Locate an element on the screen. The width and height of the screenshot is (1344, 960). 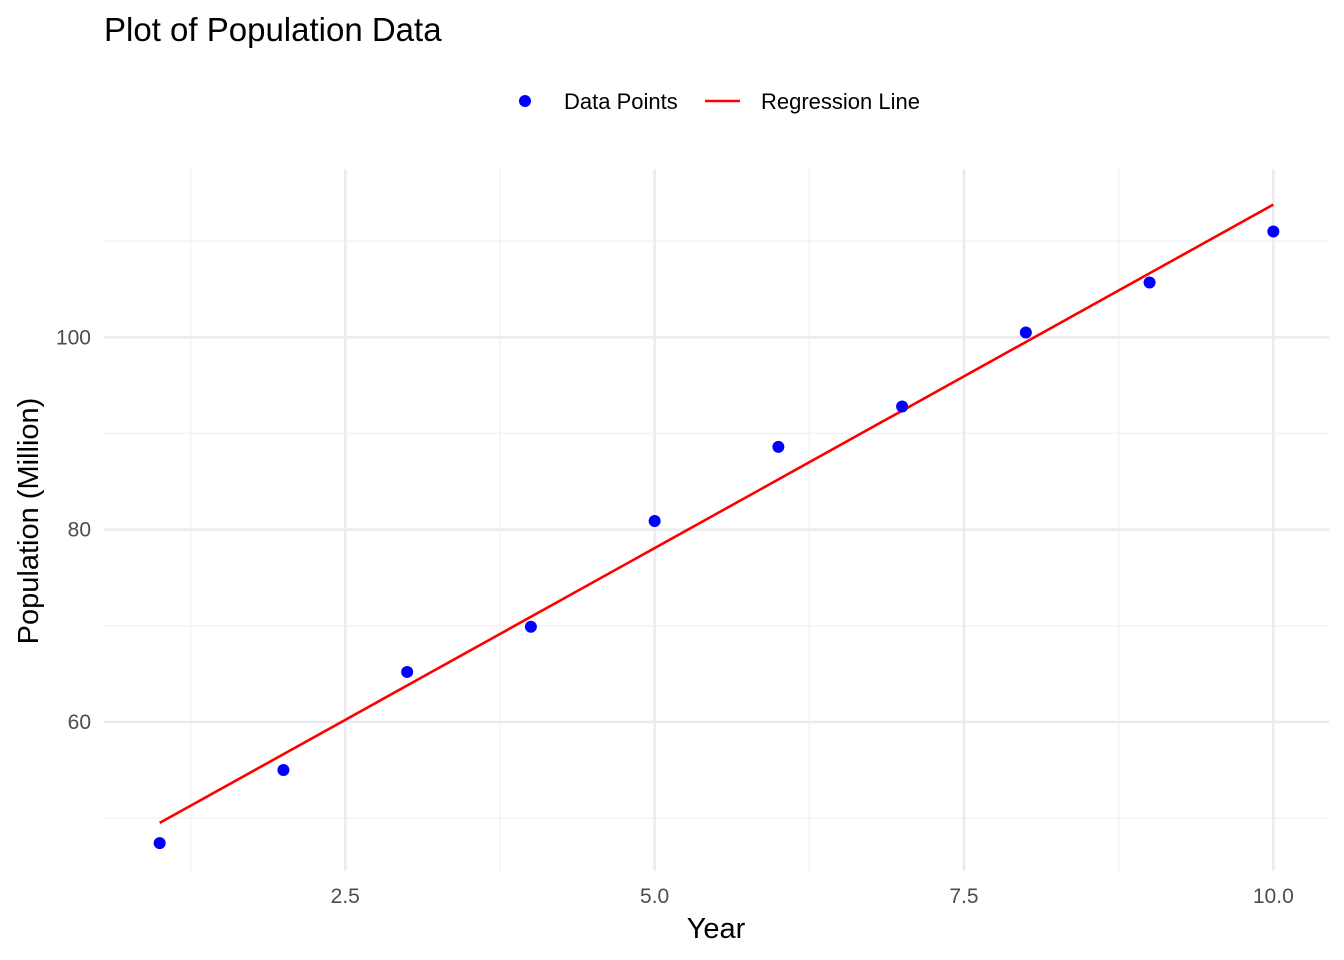
y-tick-labels: 60 80 100 is located at coordinates (73, 530).